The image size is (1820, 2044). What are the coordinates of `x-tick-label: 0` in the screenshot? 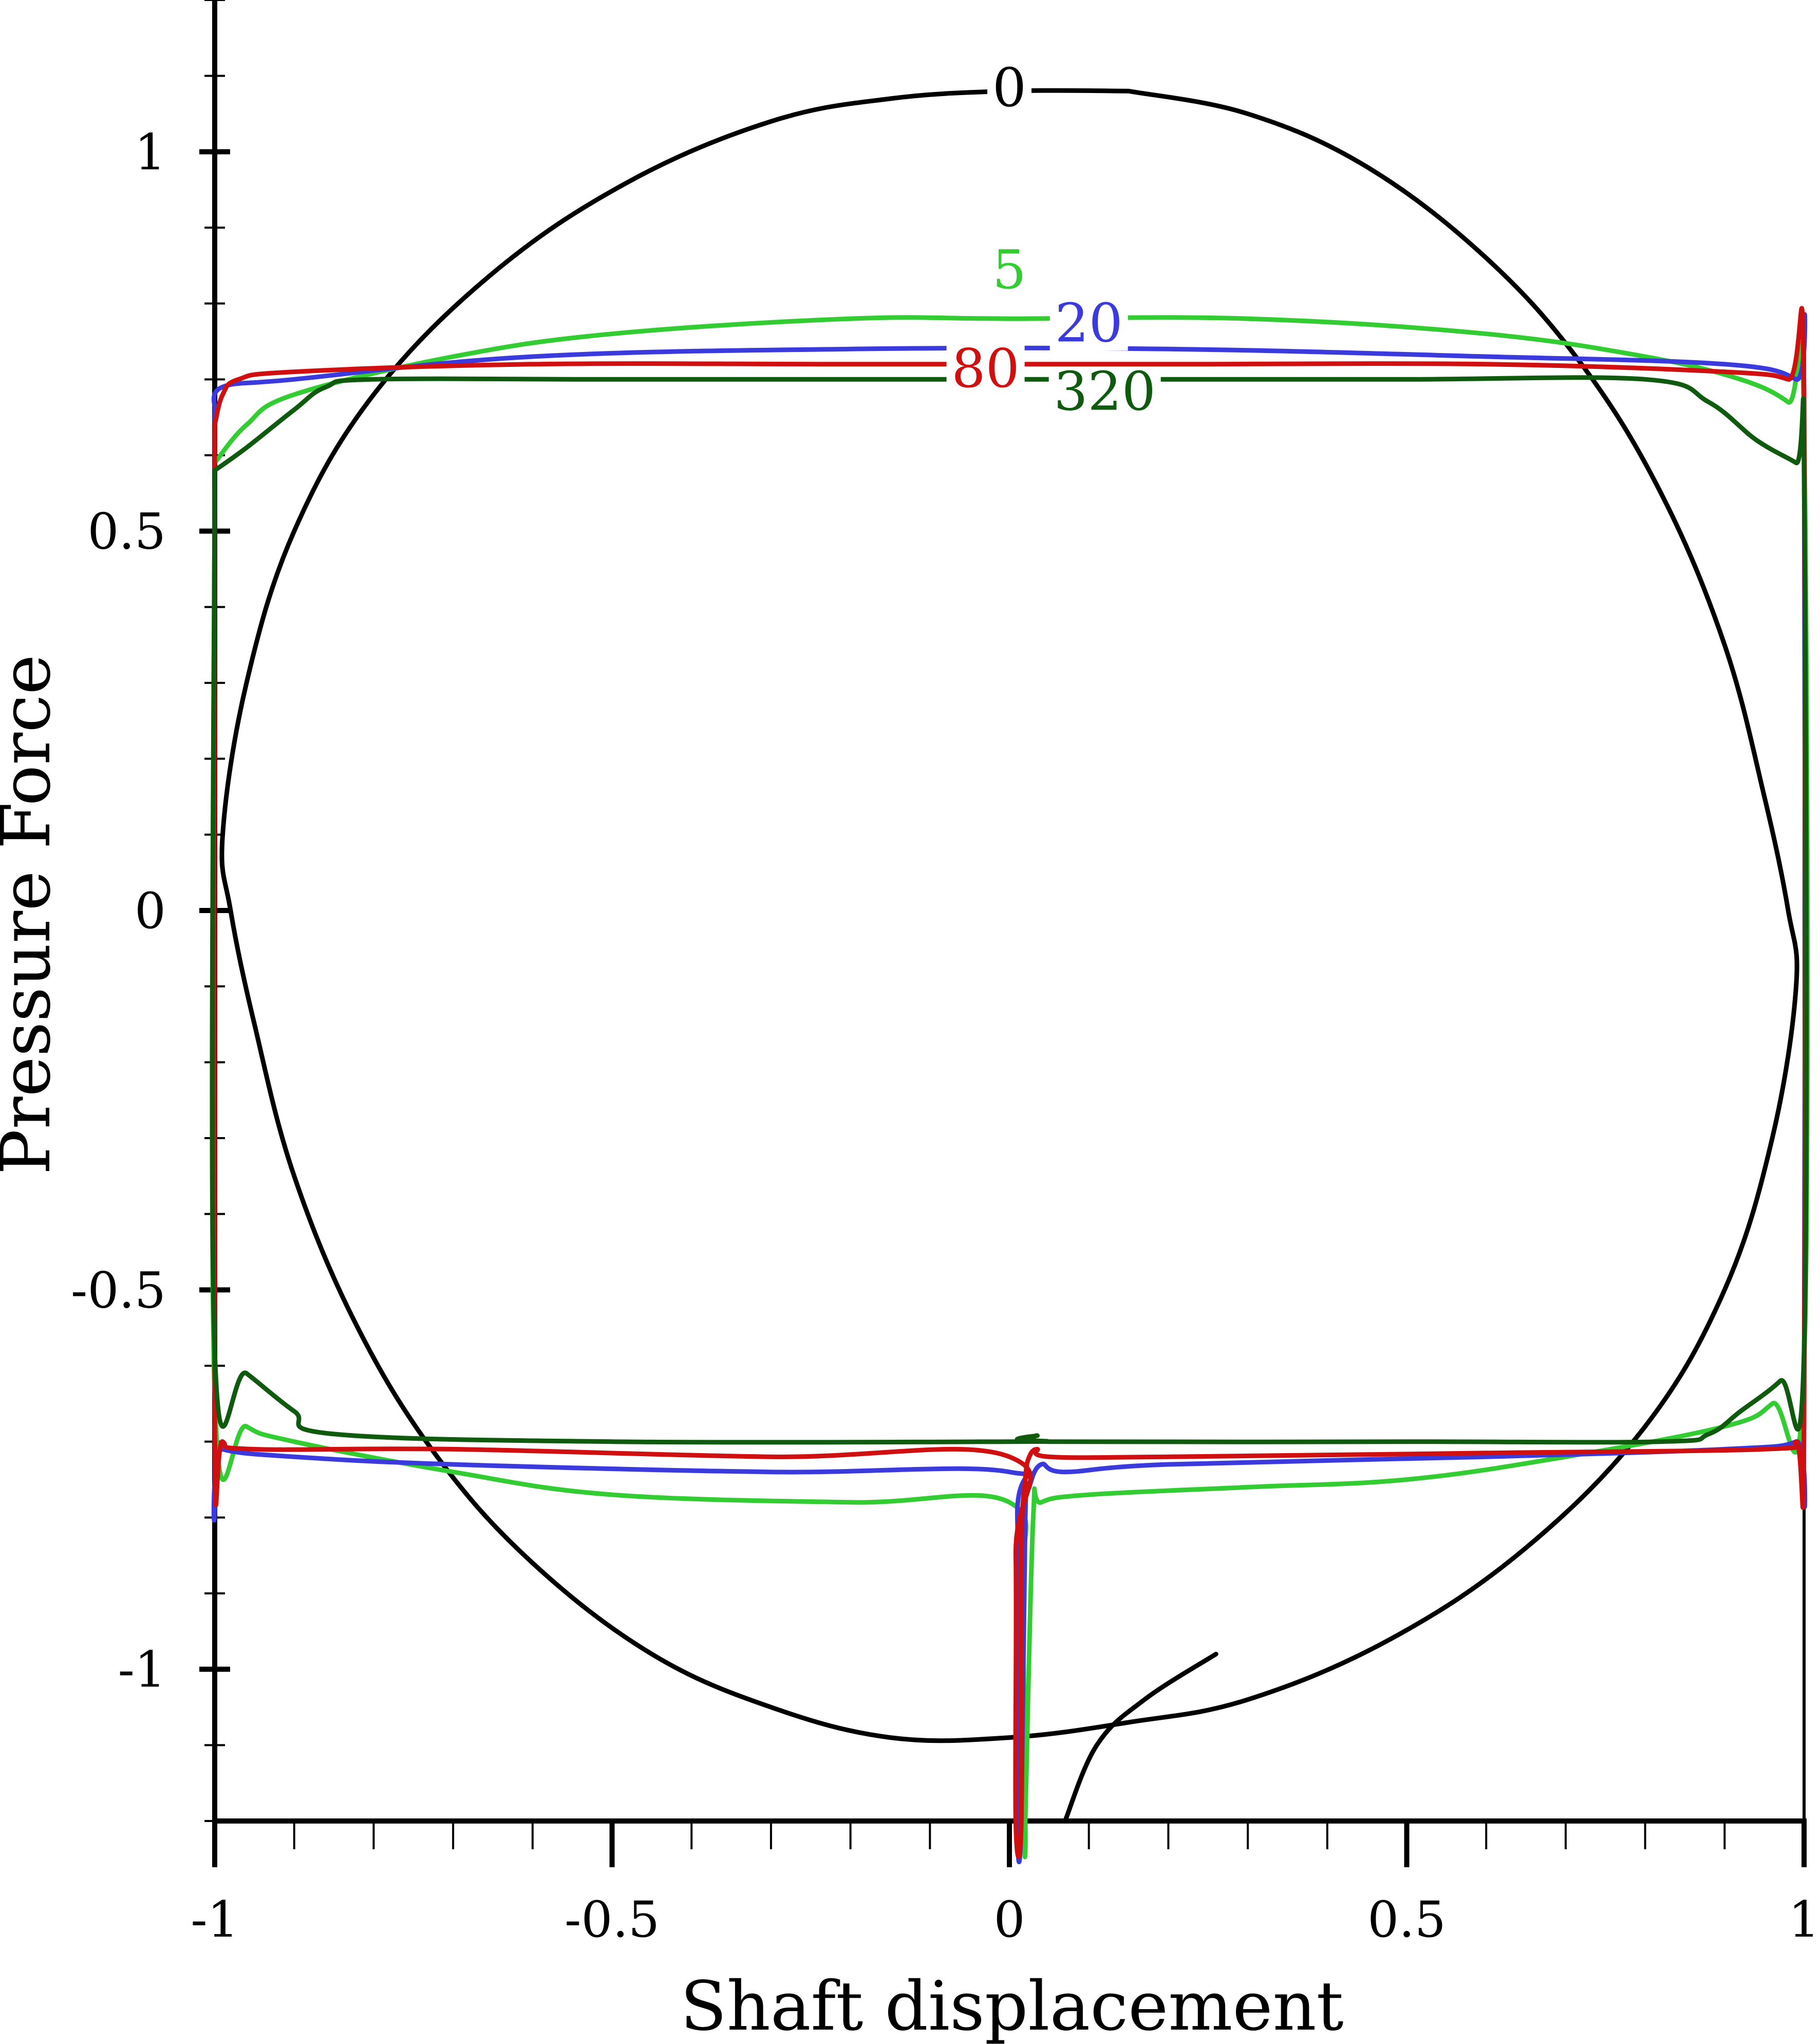 It's located at (1009, 1919).